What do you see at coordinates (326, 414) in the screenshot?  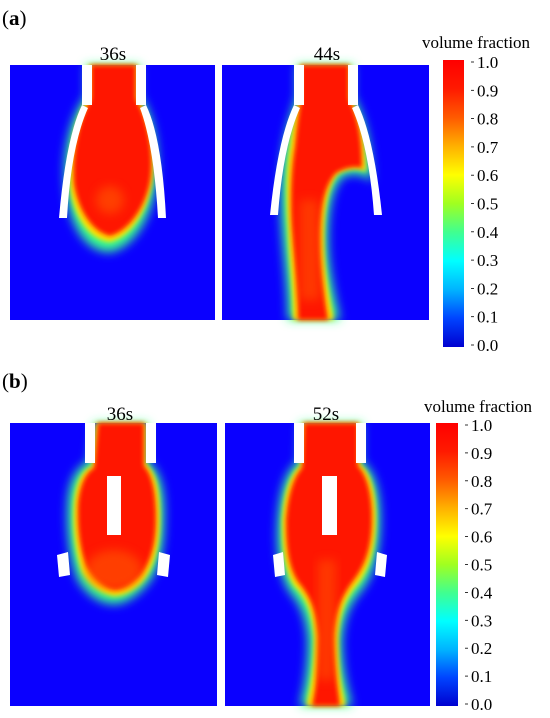 I see `time-label: 52s` at bounding box center [326, 414].